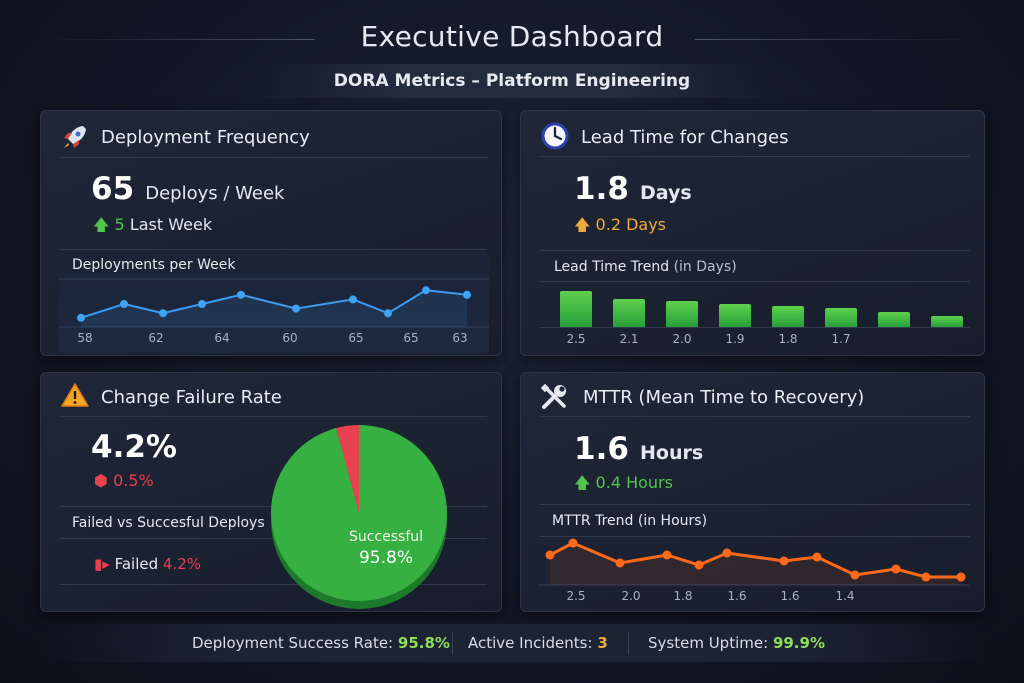 The height and width of the screenshot is (683, 1024). What do you see at coordinates (134, 447) in the screenshot?
I see `change-failure-value: 4.2%` at bounding box center [134, 447].